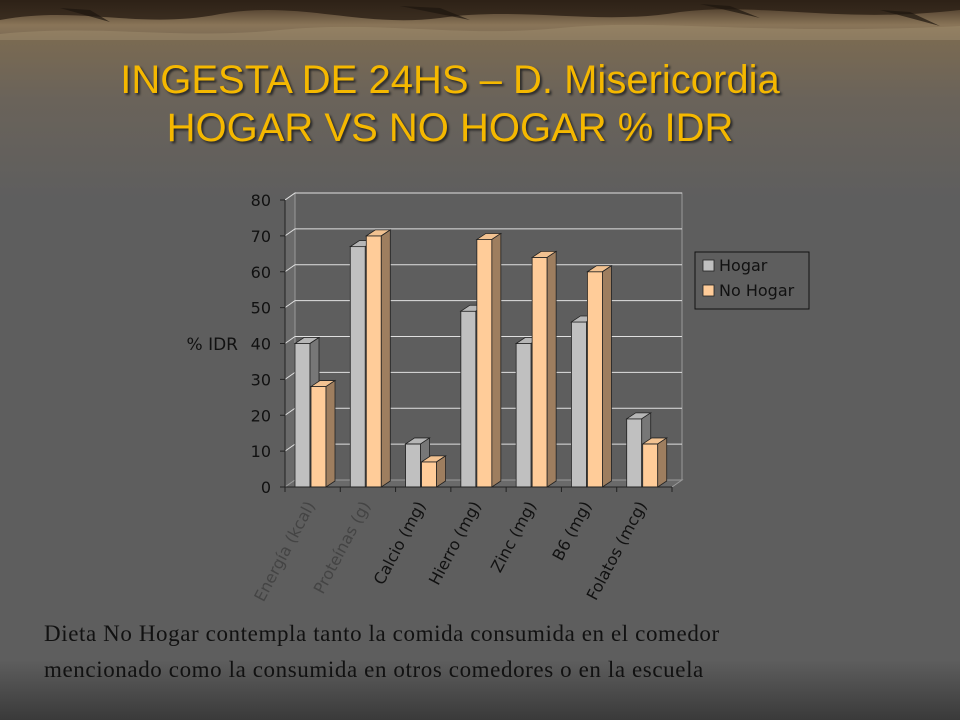  Describe the element at coordinates (261, 379) in the screenshot. I see `y-tick-label: 30` at that location.